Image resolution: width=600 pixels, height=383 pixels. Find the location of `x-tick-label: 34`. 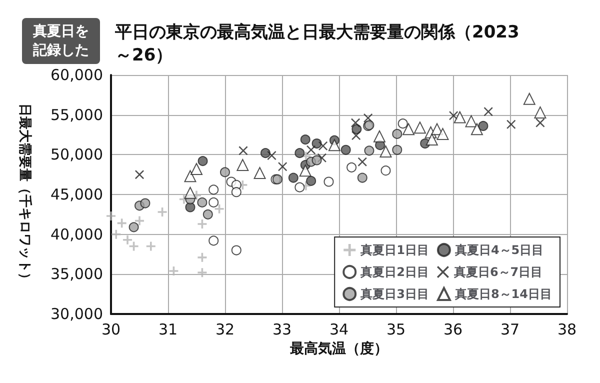

x-tick-label: 34 is located at coordinates (339, 329).